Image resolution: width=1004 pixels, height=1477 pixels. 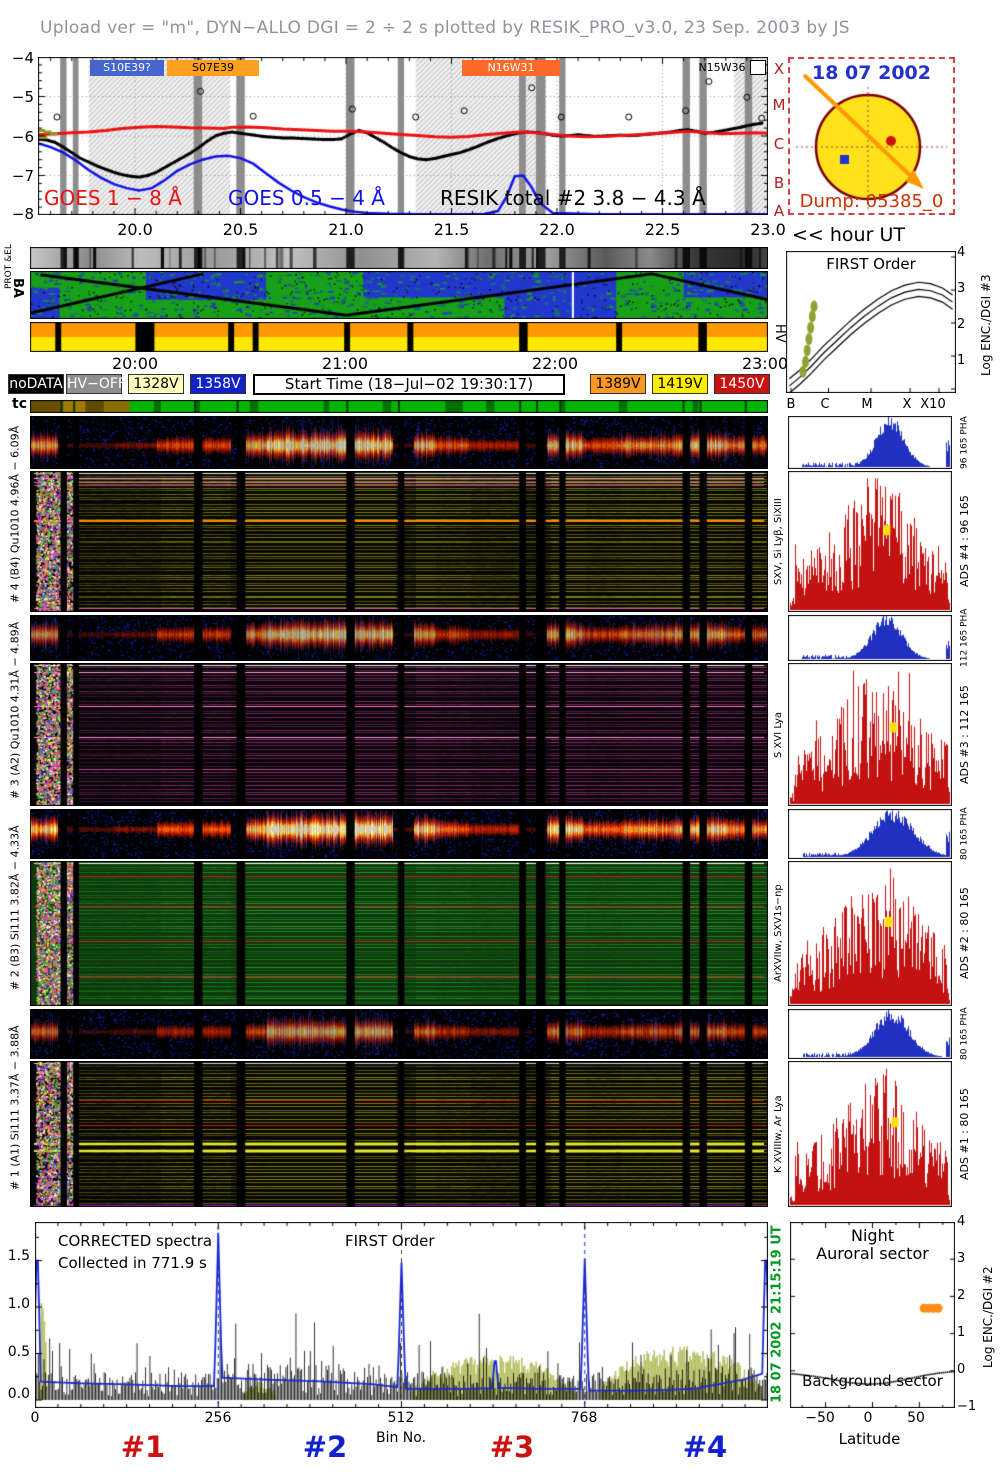 What do you see at coordinates (390, 1241) in the screenshot?
I see `first-order-annotation: FIRST Order` at bounding box center [390, 1241].